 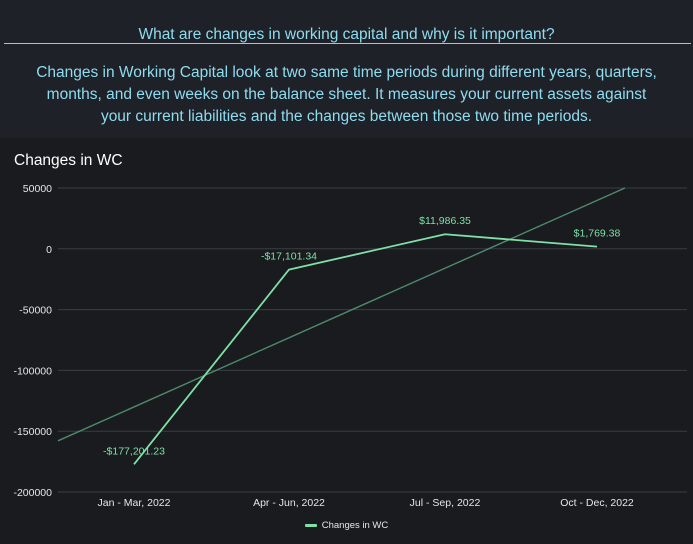 I want to click on divider, so click(x=347, y=43).